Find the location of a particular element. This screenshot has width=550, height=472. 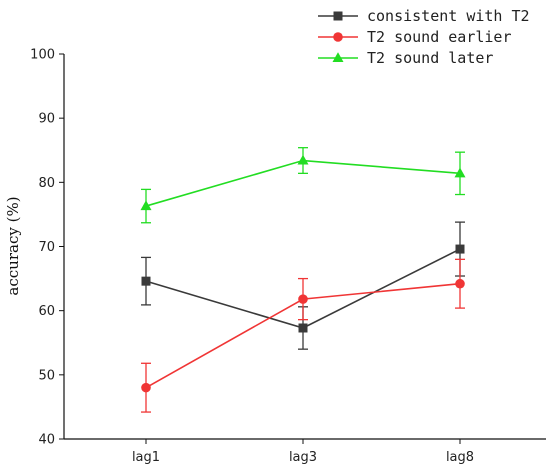

y-axis-title: accuracy (%) is located at coordinates (13, 245).